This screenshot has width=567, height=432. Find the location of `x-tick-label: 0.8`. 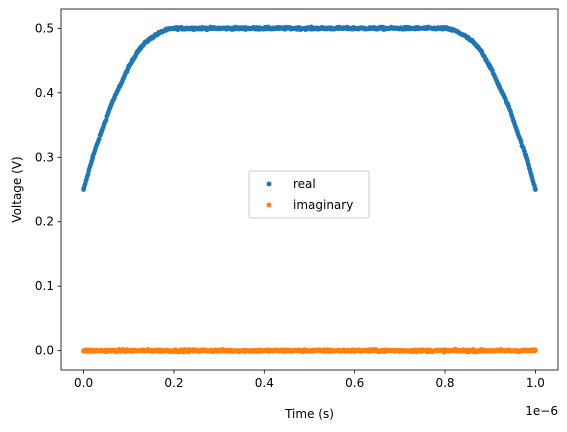

x-tick-label: 0.8 is located at coordinates (444, 383).